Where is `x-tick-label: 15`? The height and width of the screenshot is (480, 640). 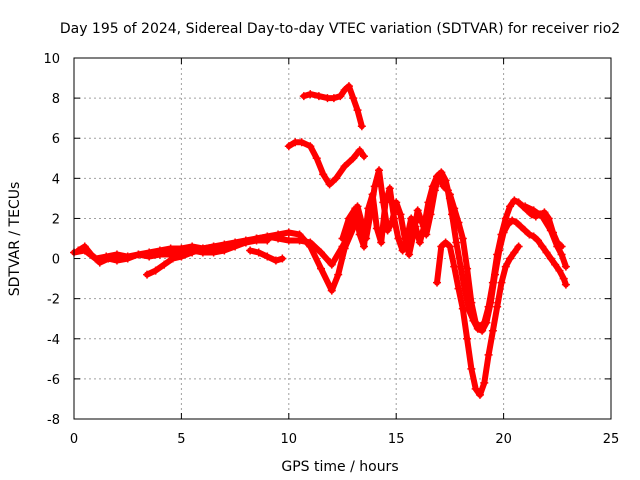 x-tick-label: 15 is located at coordinates (396, 439).